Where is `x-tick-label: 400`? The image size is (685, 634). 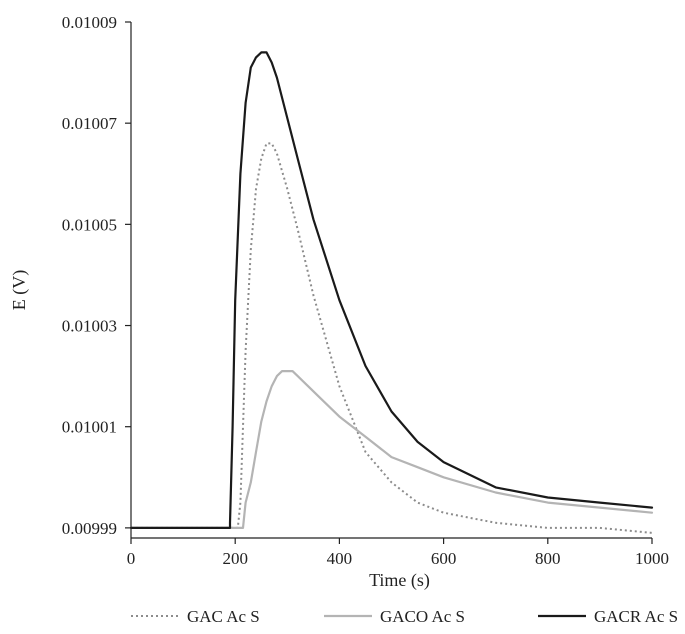
x-tick-label: 400 is located at coordinates (340, 558).